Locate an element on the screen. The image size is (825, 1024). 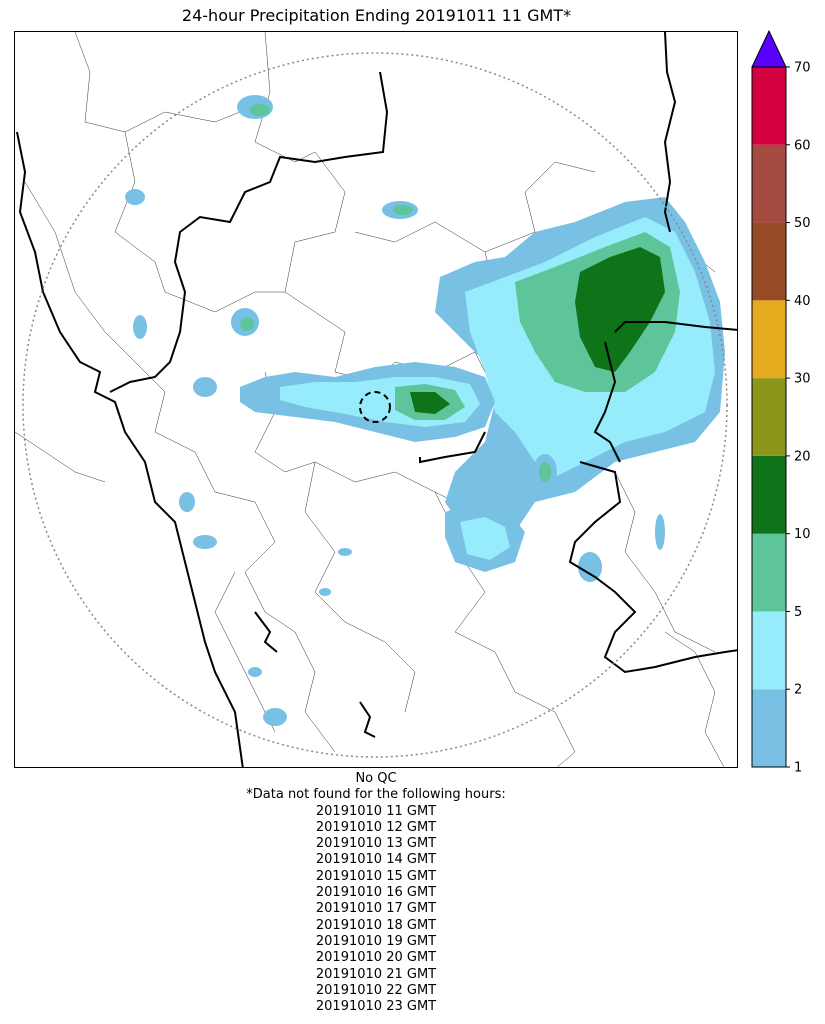
colorbar-tick-label: 50 is located at coordinates (802, 223).